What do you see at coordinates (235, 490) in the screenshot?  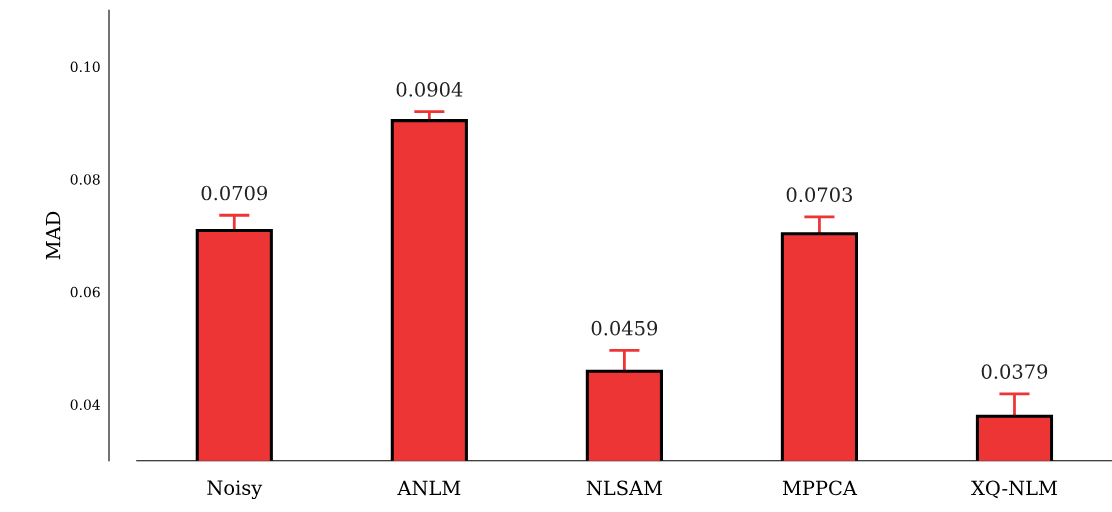 I see `x-tick-label: Noisy` at bounding box center [235, 490].